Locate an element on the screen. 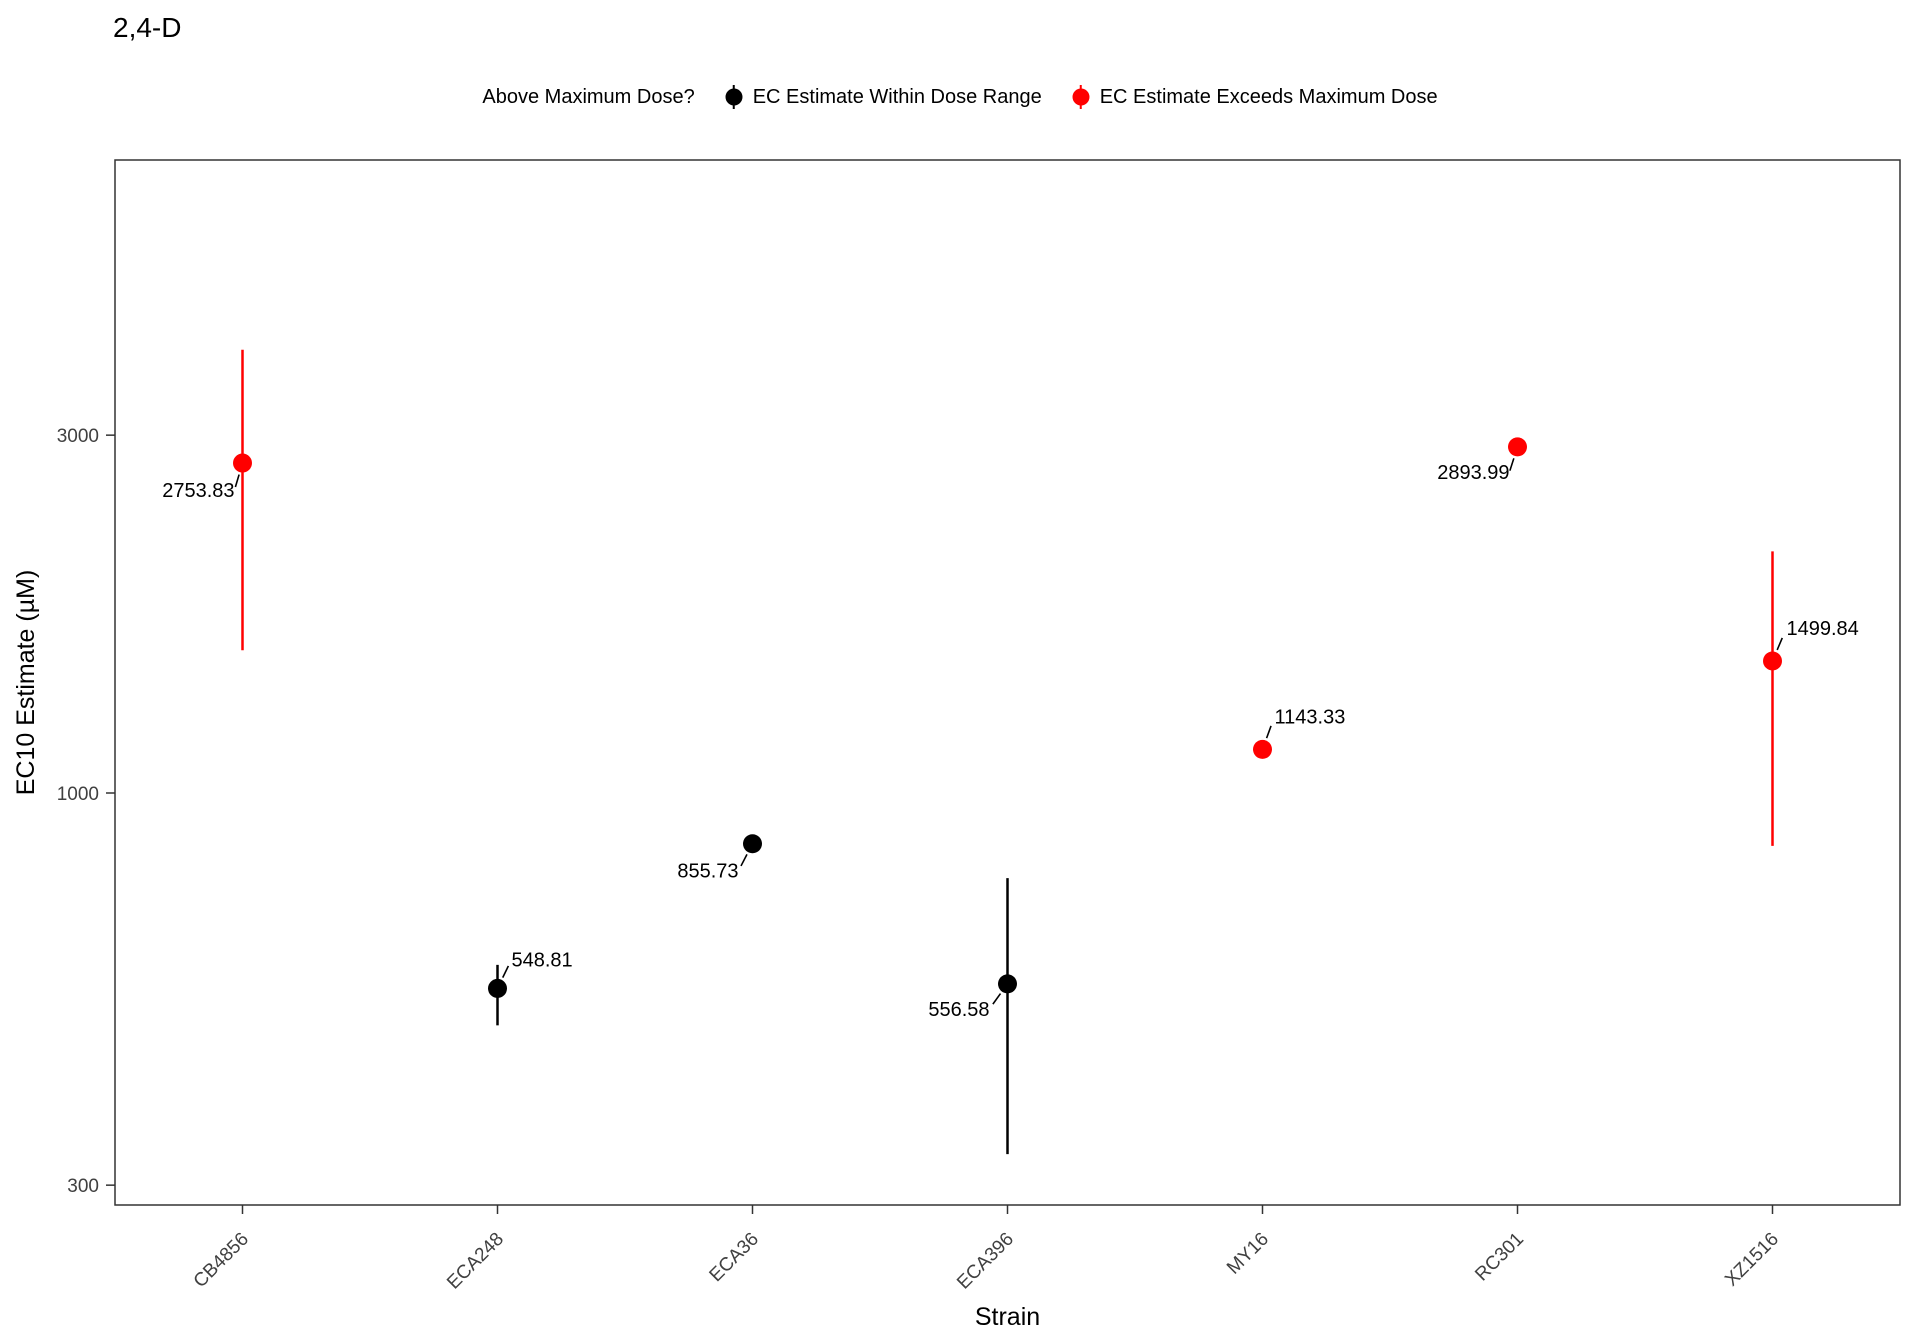  legend-item-exceeds-max-dose: EC Estimate Exceeds Maximum Dose is located at coordinates (1255, 97).